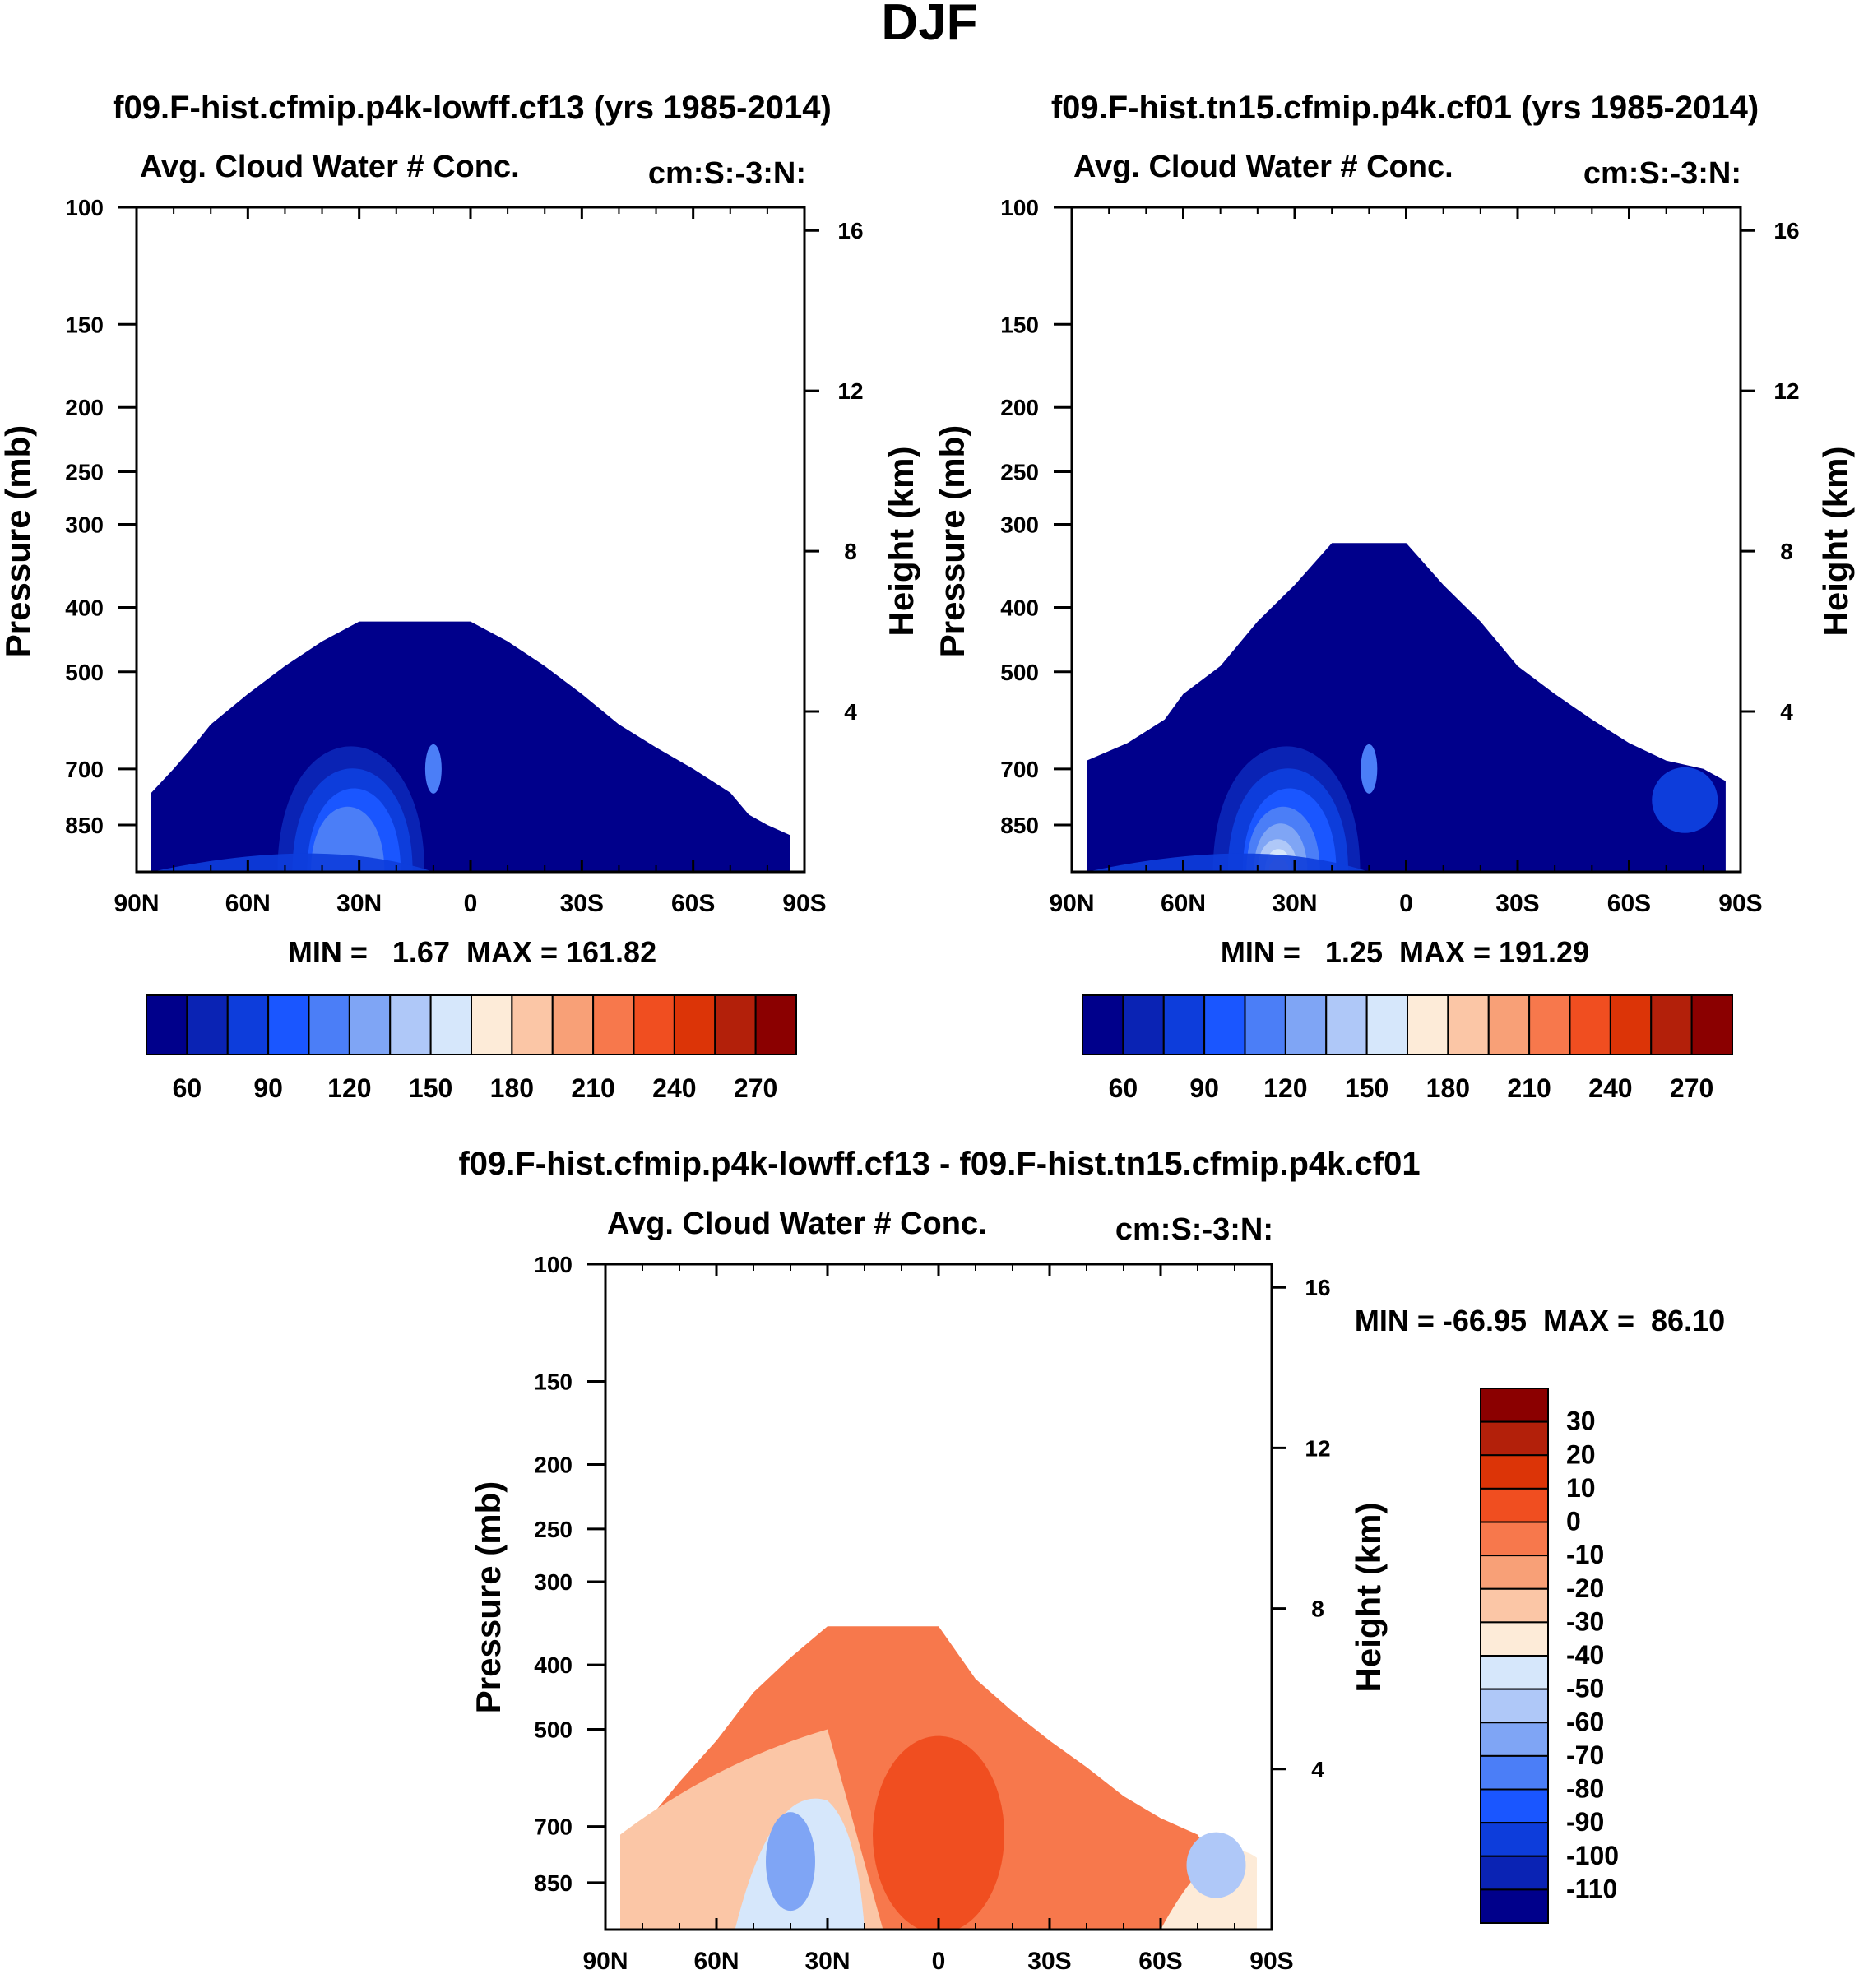 The height and width of the screenshot is (1988, 1859). Describe the element at coordinates (1581, 1421) in the screenshot. I see `colorbar-label: 30` at that location.